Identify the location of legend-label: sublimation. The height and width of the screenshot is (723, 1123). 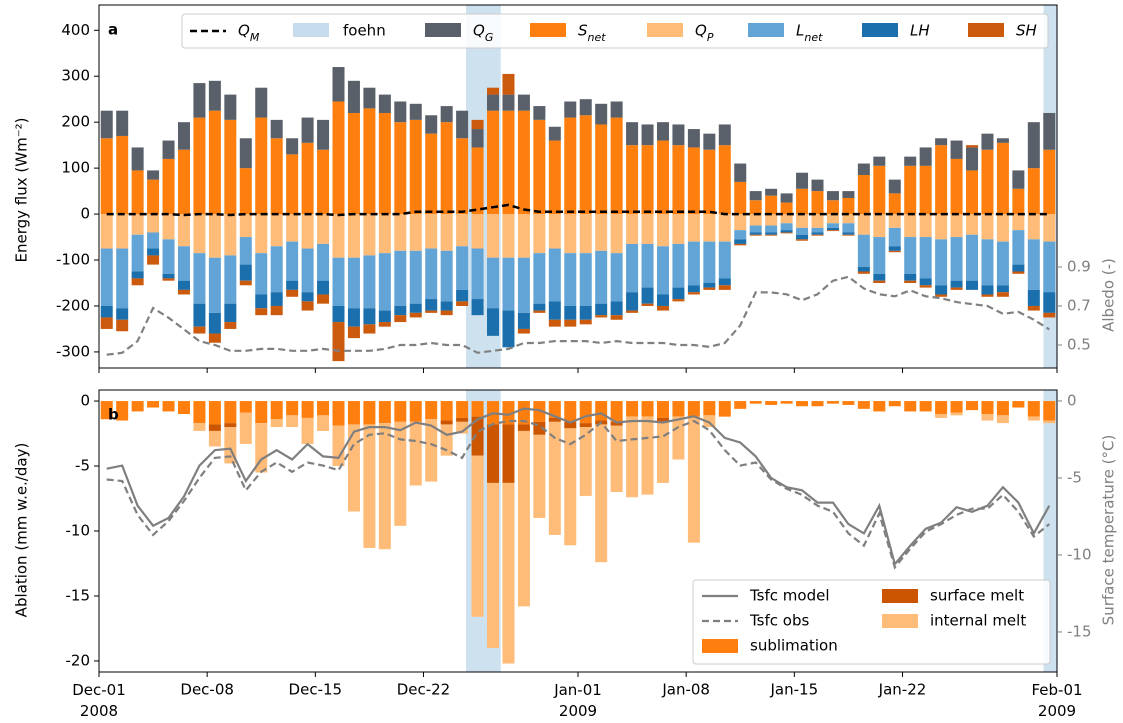
(794, 646).